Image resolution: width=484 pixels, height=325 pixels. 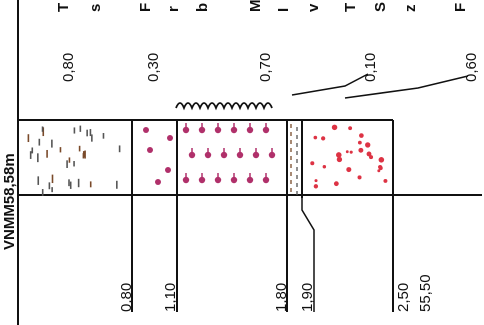 What do you see at coordinates (173, 9) in the screenshot?
I see `header-glyph: r` at bounding box center [173, 9].